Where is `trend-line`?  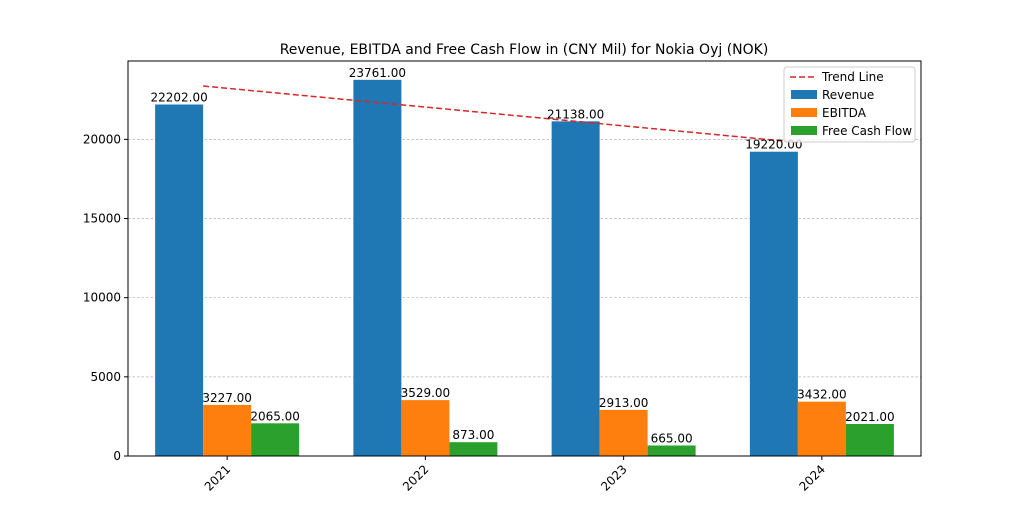 trend-line is located at coordinates (500, 114).